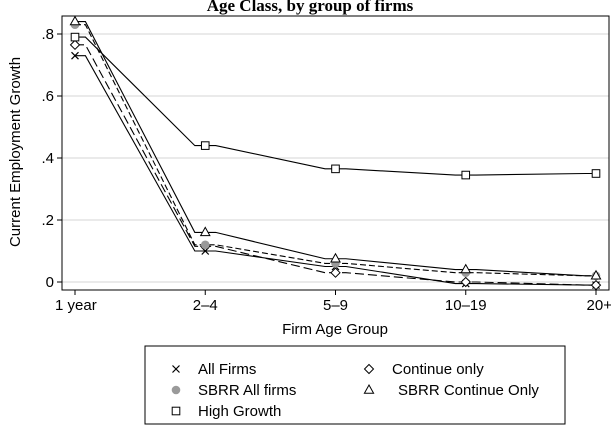 This screenshot has height=426, width=611. What do you see at coordinates (335, 305) in the screenshot?
I see `x-tick-label: 5–9` at bounding box center [335, 305].